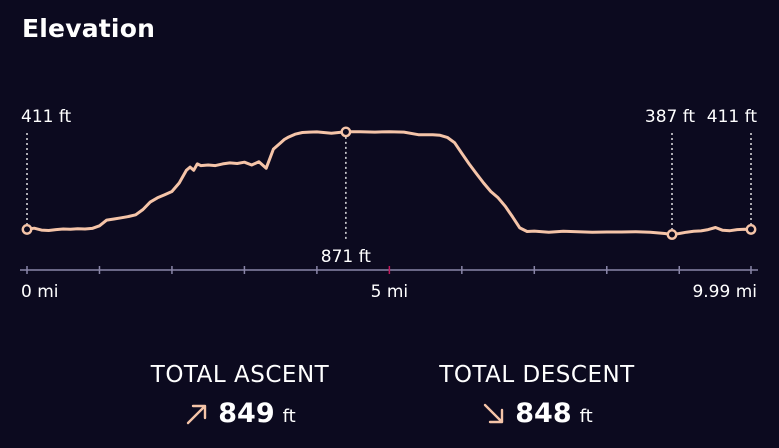  I want to click on total-descent-stat: TOTAL DESCENT 848 ft, so click(537, 395).